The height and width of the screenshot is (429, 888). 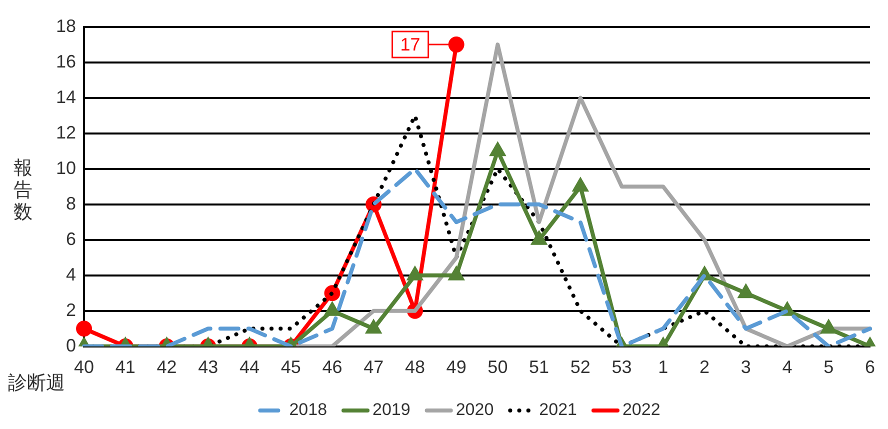 What do you see at coordinates (558, 410) in the screenshot?
I see `legend-label: 2021` at bounding box center [558, 410].